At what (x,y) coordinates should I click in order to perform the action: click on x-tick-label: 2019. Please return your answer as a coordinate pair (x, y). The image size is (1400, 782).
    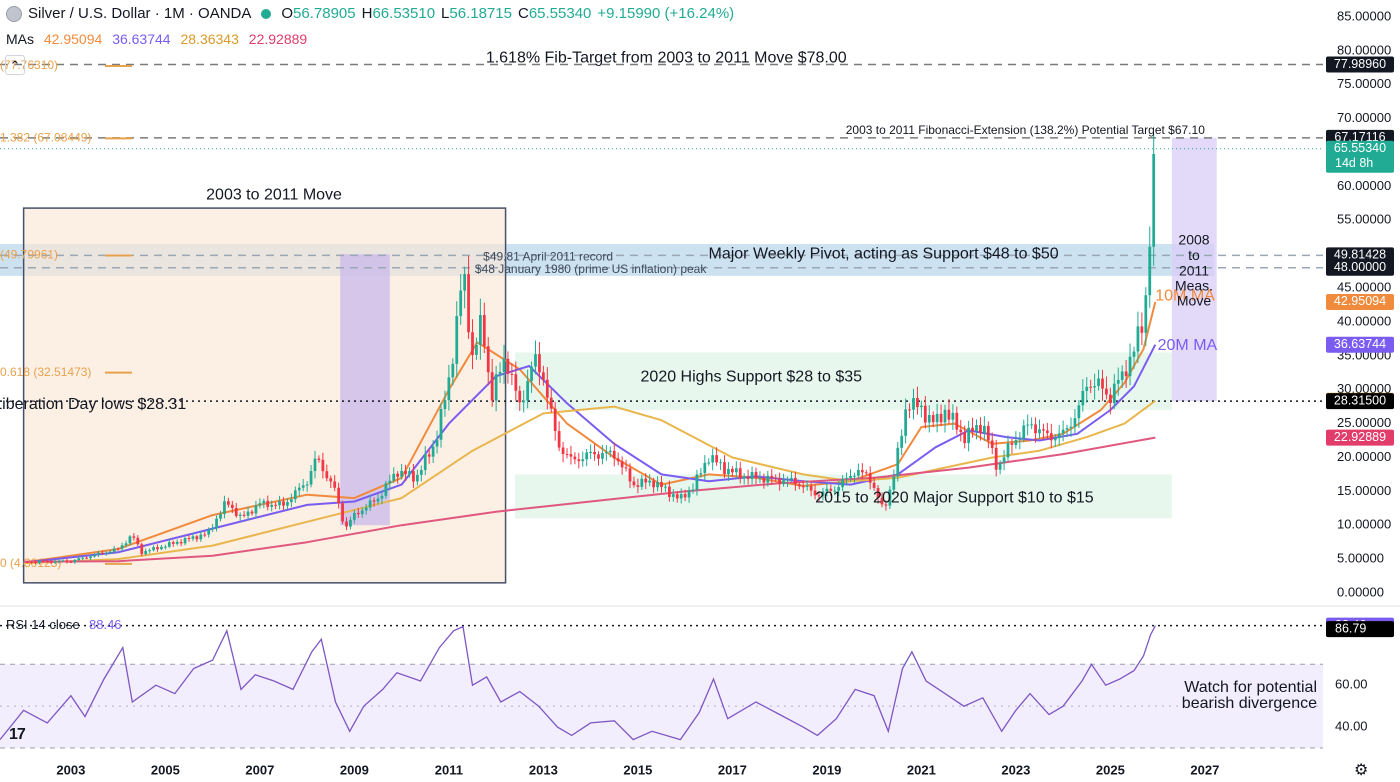
    Looking at the image, I should click on (826, 769).